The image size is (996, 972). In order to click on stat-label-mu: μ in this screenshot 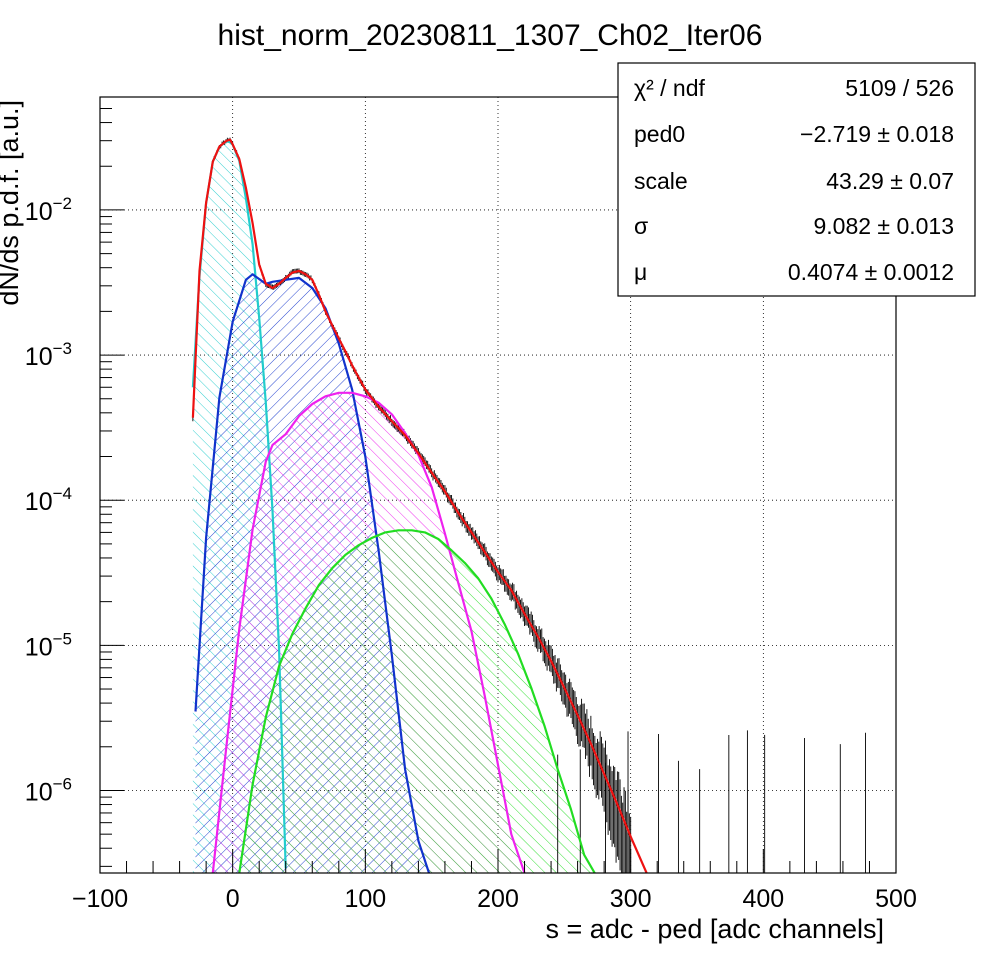, I will do `click(640, 272)`.